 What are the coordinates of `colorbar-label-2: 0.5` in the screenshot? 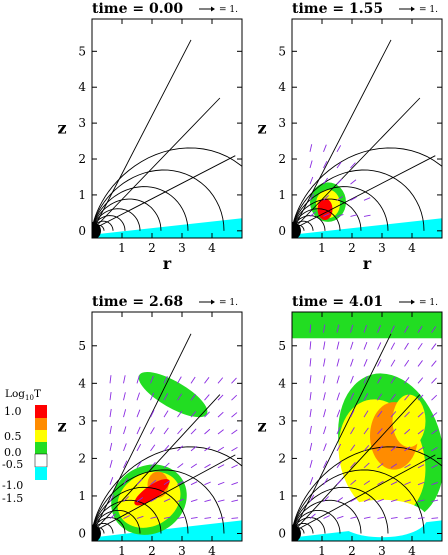 It's located at (13, 436).